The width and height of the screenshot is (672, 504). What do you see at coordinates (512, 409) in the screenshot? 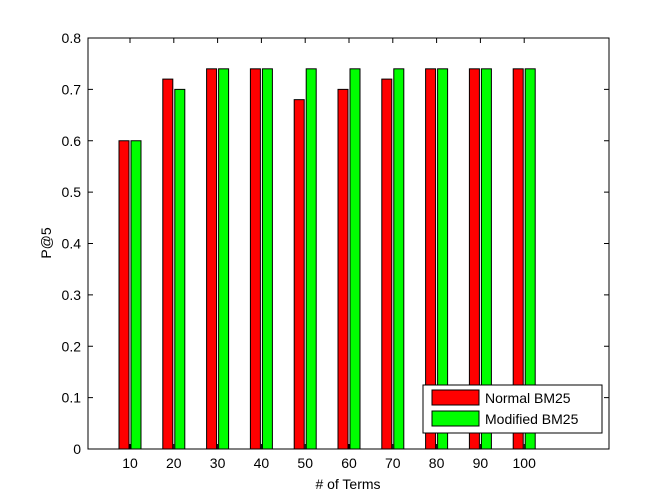
I see `legend: Normal BM25 Modified BM25` at bounding box center [512, 409].